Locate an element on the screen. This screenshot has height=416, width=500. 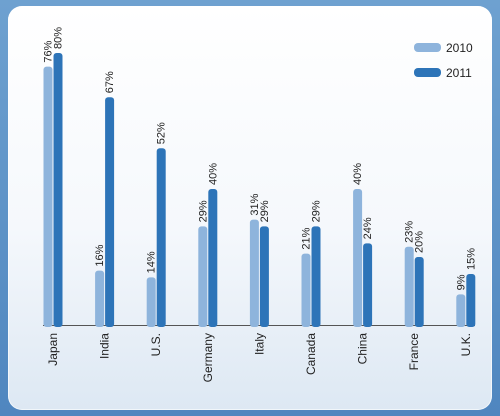
value-label-japan-2011: 80% is located at coordinates (59, 38).